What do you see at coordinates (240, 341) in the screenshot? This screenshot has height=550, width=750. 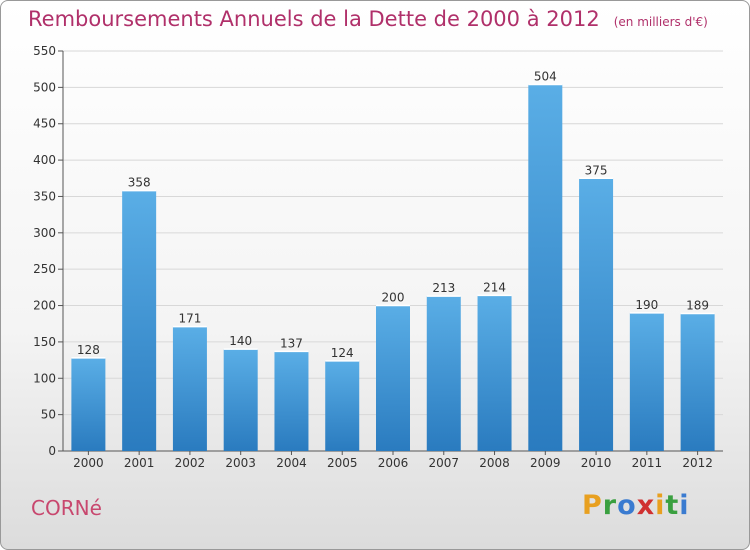 I see `value-label-2003: 140` at bounding box center [240, 341].